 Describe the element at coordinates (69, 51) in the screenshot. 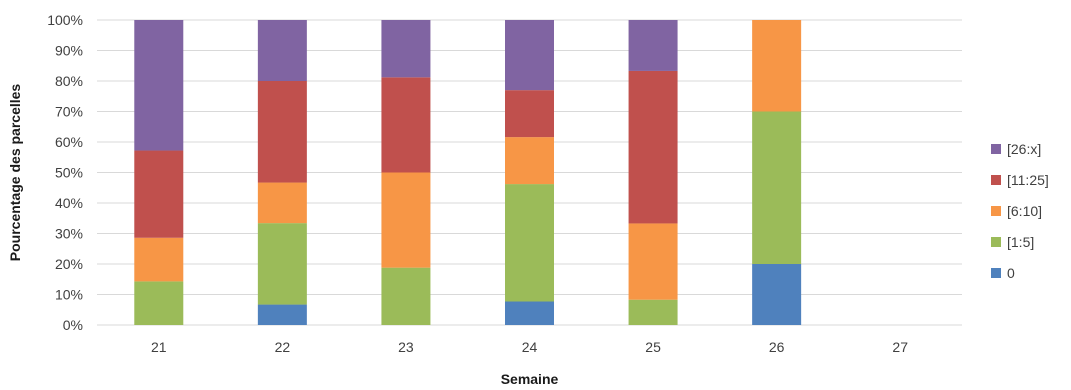

I see `y-tick-label: 90%` at that location.